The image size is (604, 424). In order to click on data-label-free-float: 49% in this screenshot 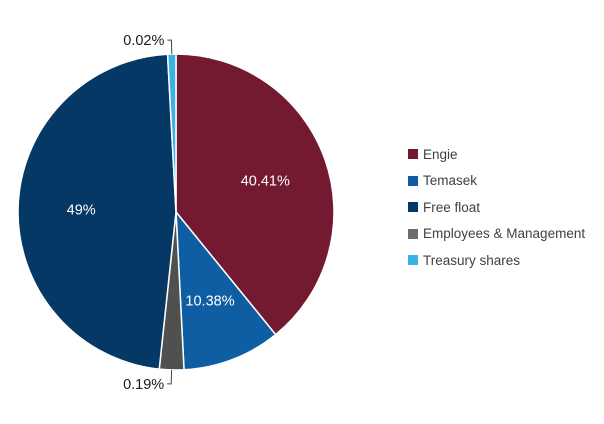, I will do `click(81, 211)`.